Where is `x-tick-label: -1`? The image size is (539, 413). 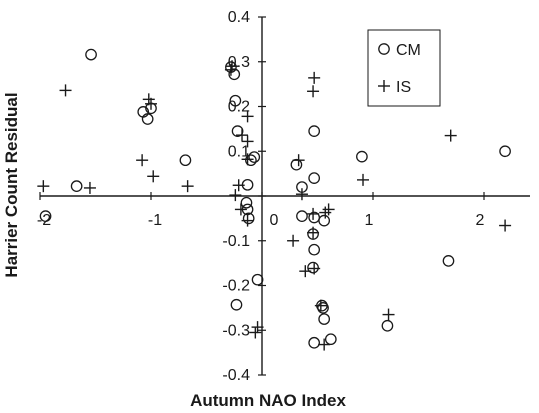 x-tick-label: -1 is located at coordinates (155, 220).